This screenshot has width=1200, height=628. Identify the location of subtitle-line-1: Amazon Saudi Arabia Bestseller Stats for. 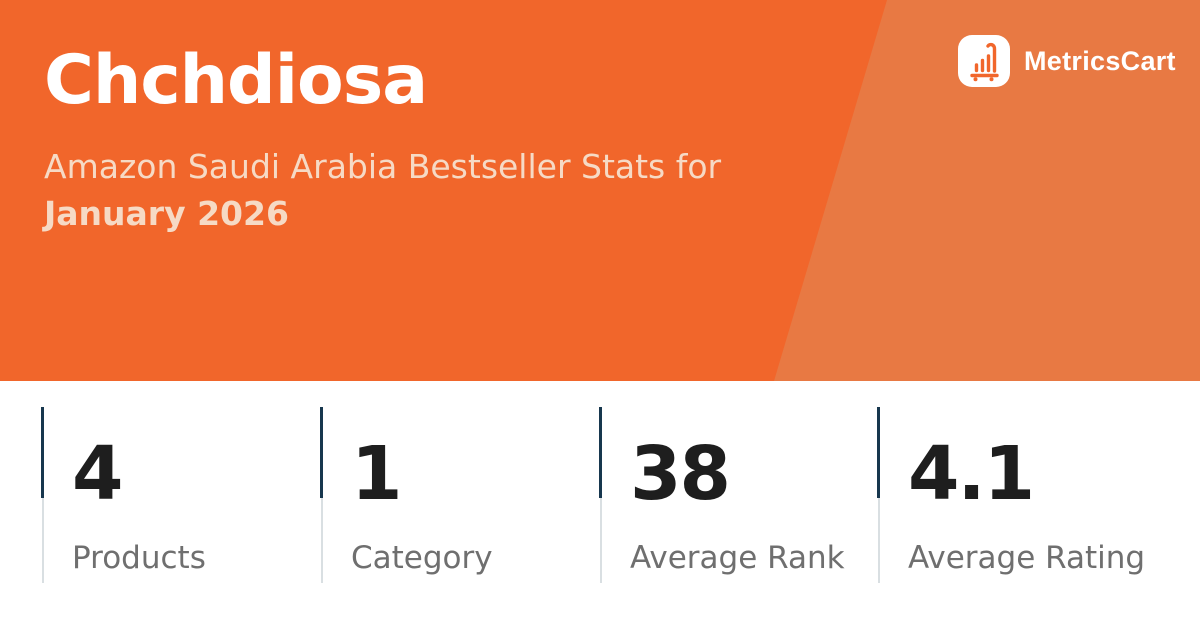
(383, 166).